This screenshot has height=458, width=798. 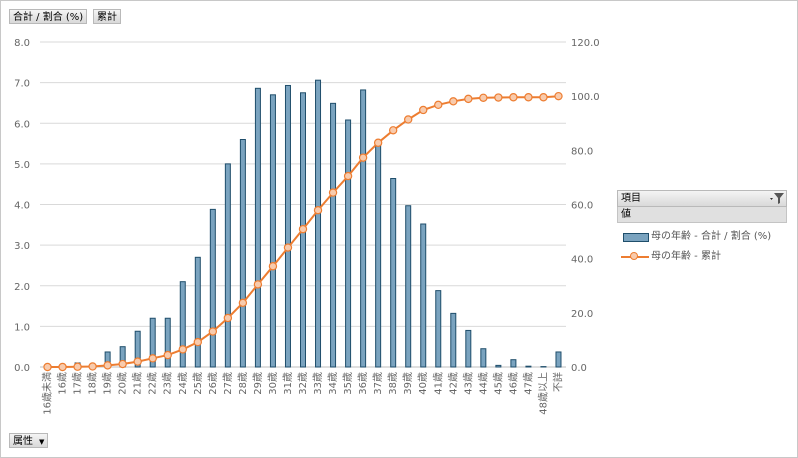 I want to click on x-tick-label: 22歳, so click(x=153, y=383).